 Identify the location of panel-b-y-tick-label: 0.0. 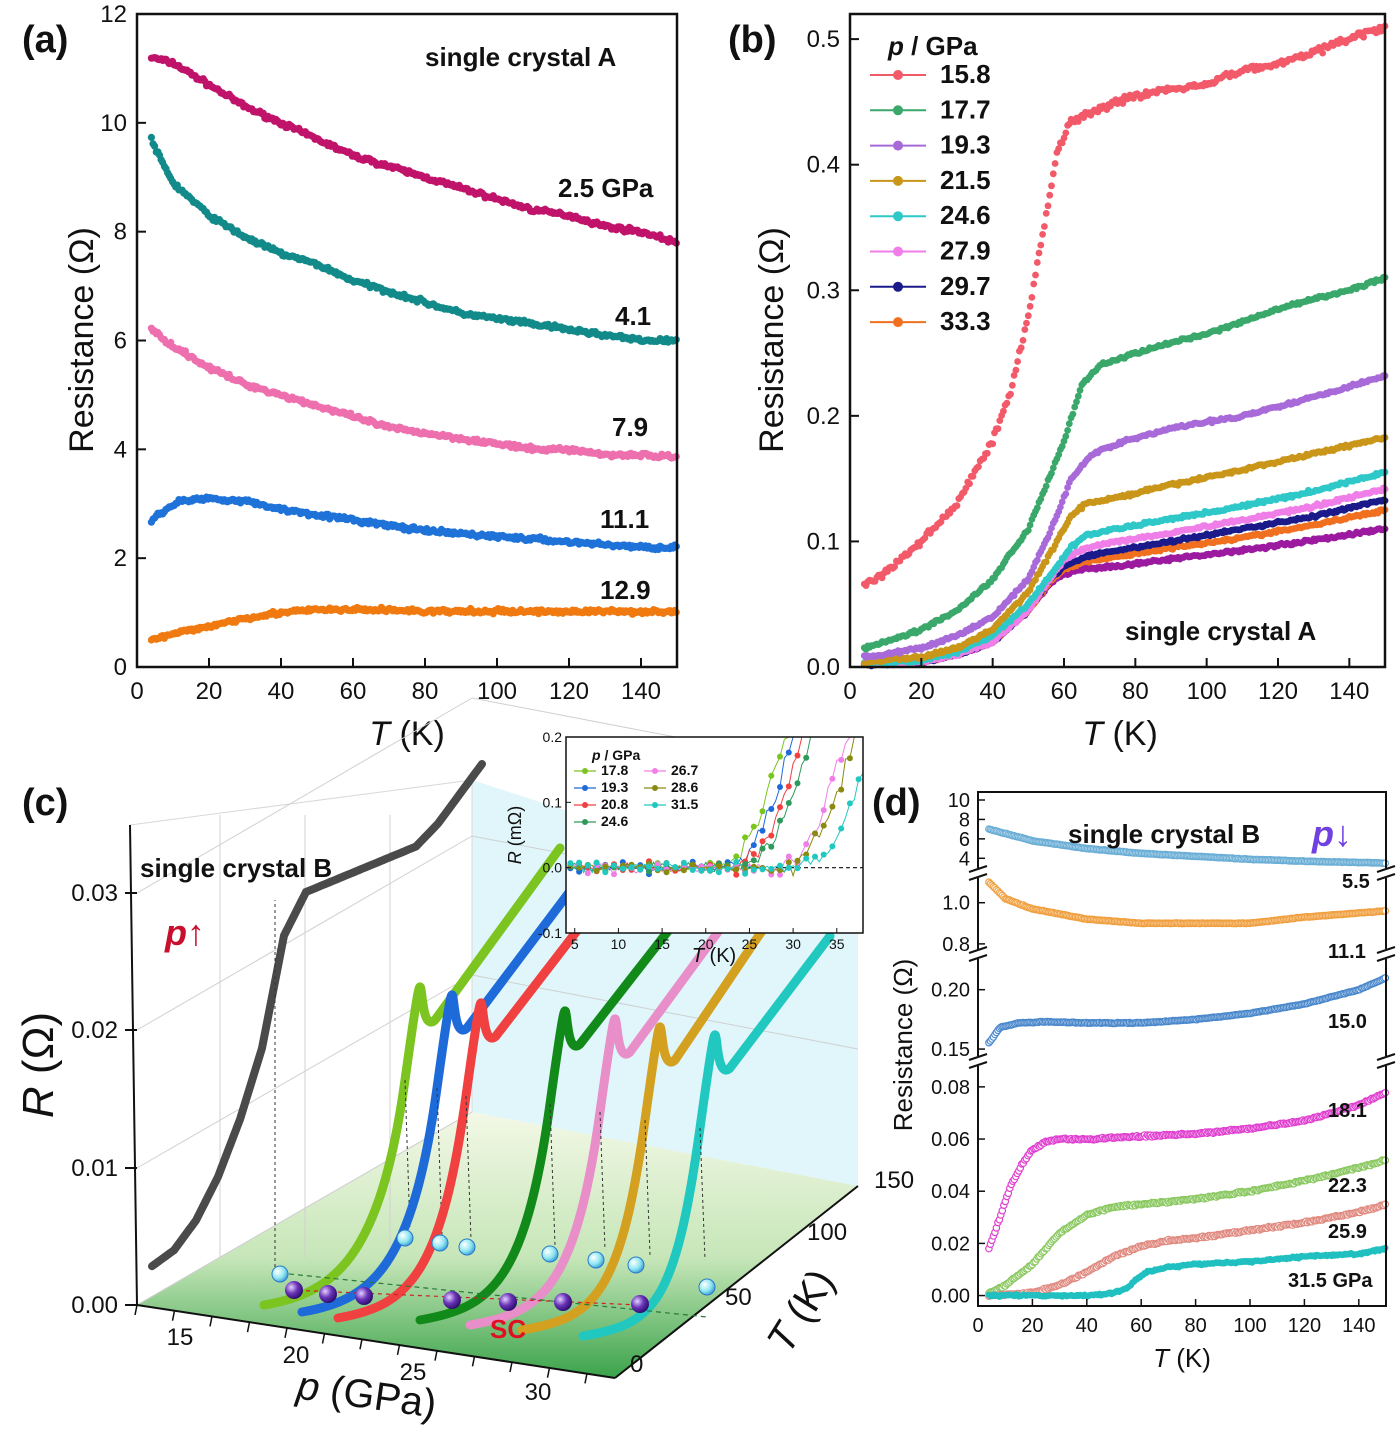
(823, 667).